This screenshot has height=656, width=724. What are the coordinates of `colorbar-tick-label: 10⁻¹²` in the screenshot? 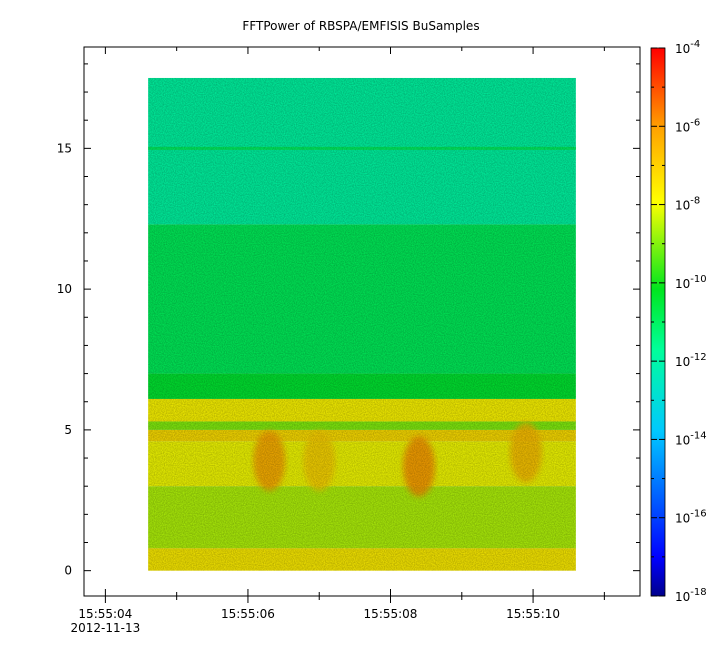 It's located at (691, 360).